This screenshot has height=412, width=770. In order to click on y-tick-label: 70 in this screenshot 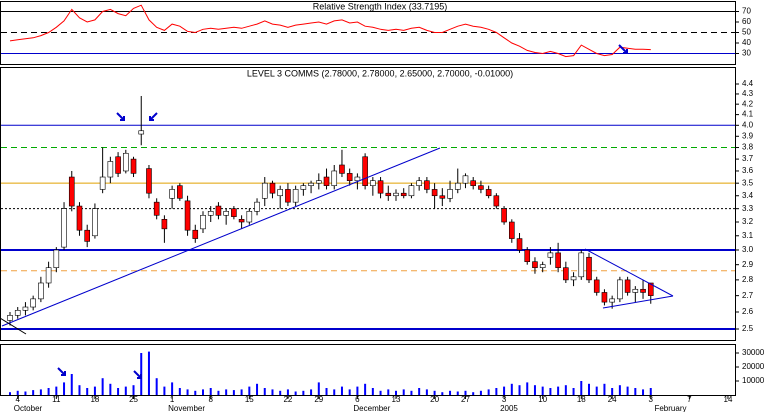, I will do `click(746, 11)`.